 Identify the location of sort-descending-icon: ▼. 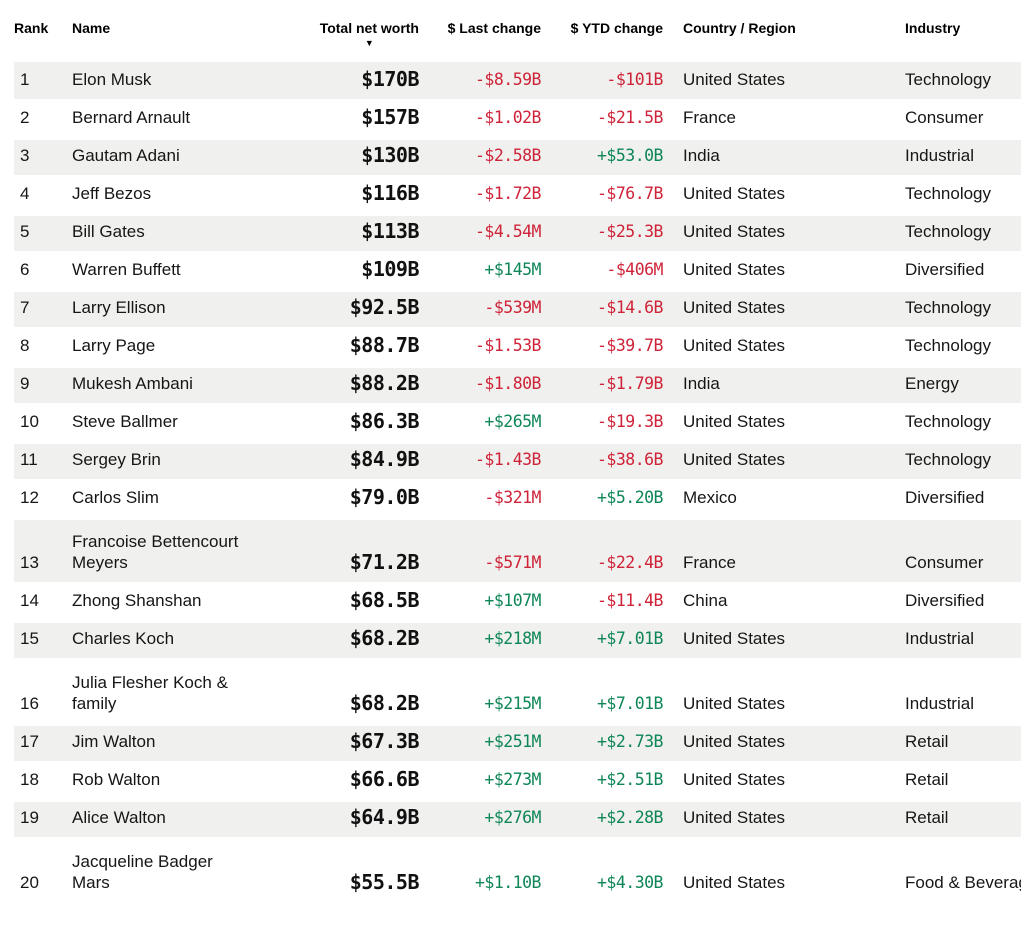
(369, 43).